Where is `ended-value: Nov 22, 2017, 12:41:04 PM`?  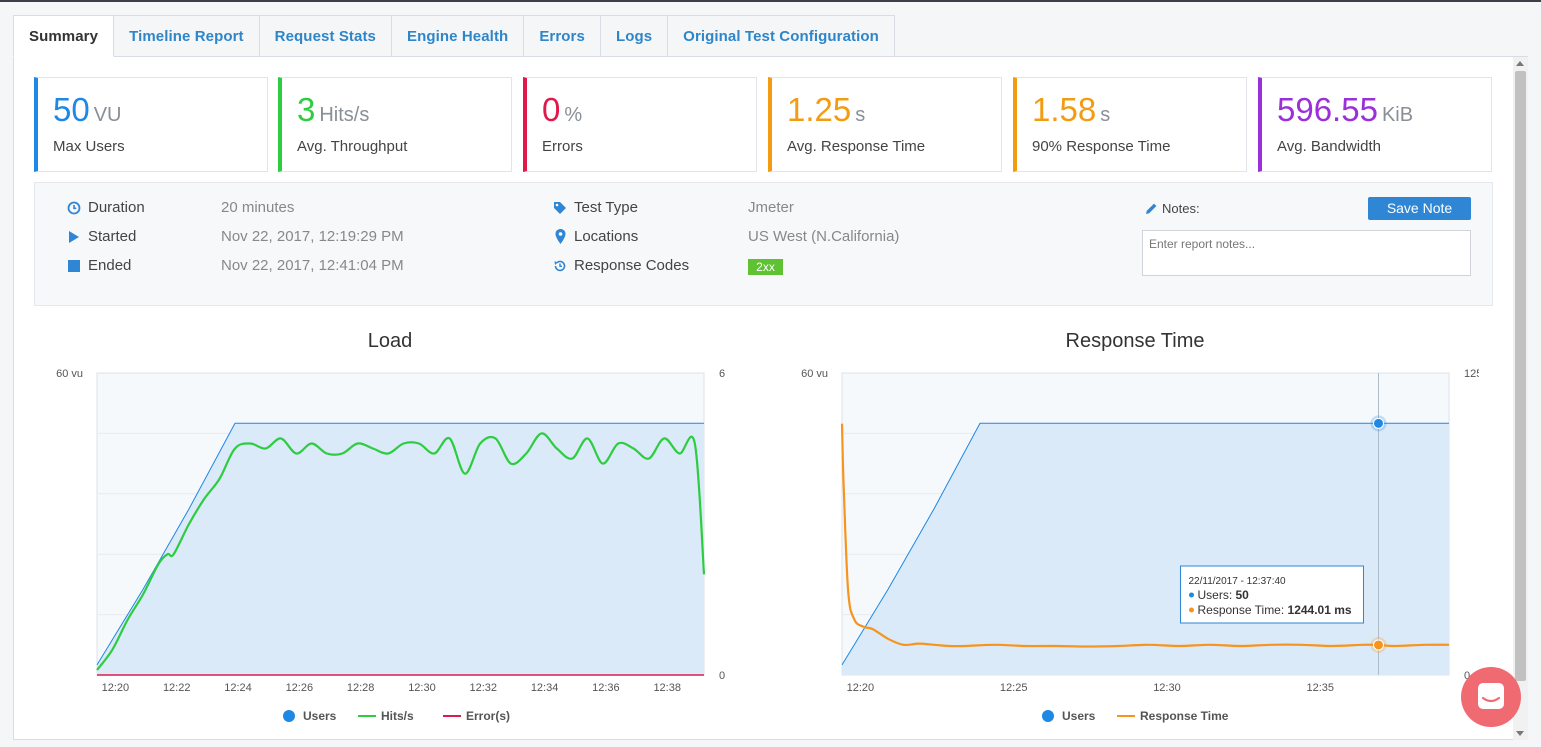
ended-value: Nov 22, 2017, 12:41:04 PM is located at coordinates (312, 265).